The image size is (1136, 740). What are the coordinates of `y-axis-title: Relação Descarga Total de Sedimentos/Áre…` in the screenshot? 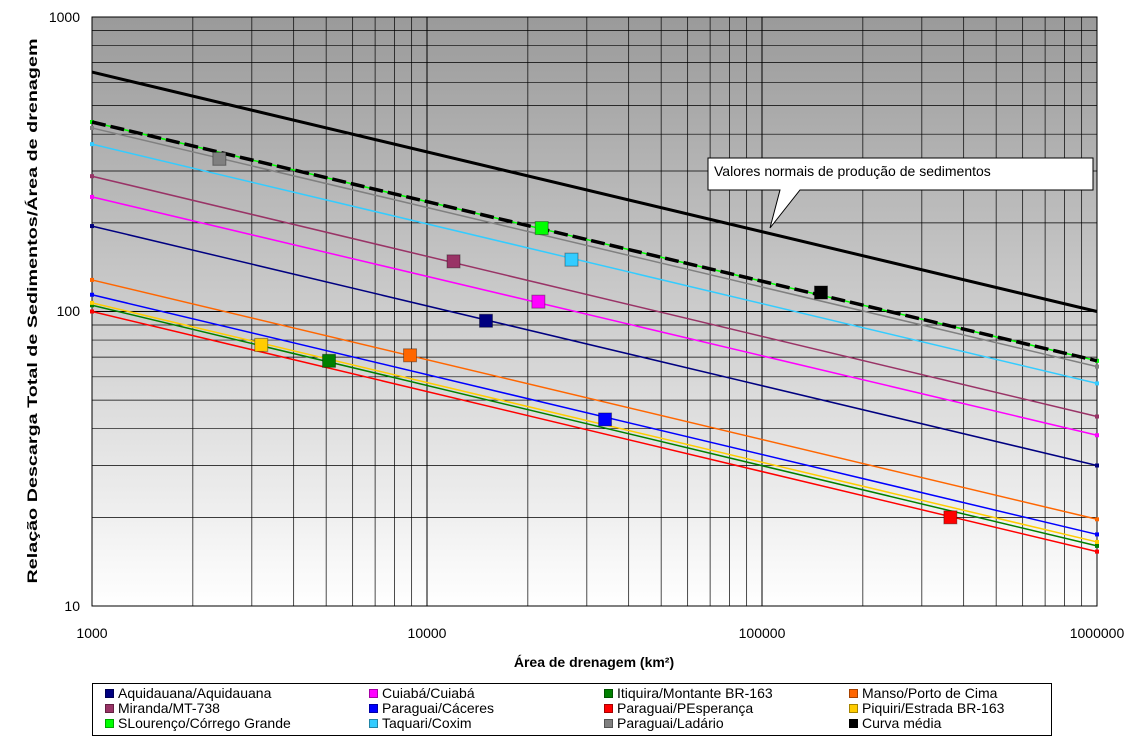 It's located at (32, 311).